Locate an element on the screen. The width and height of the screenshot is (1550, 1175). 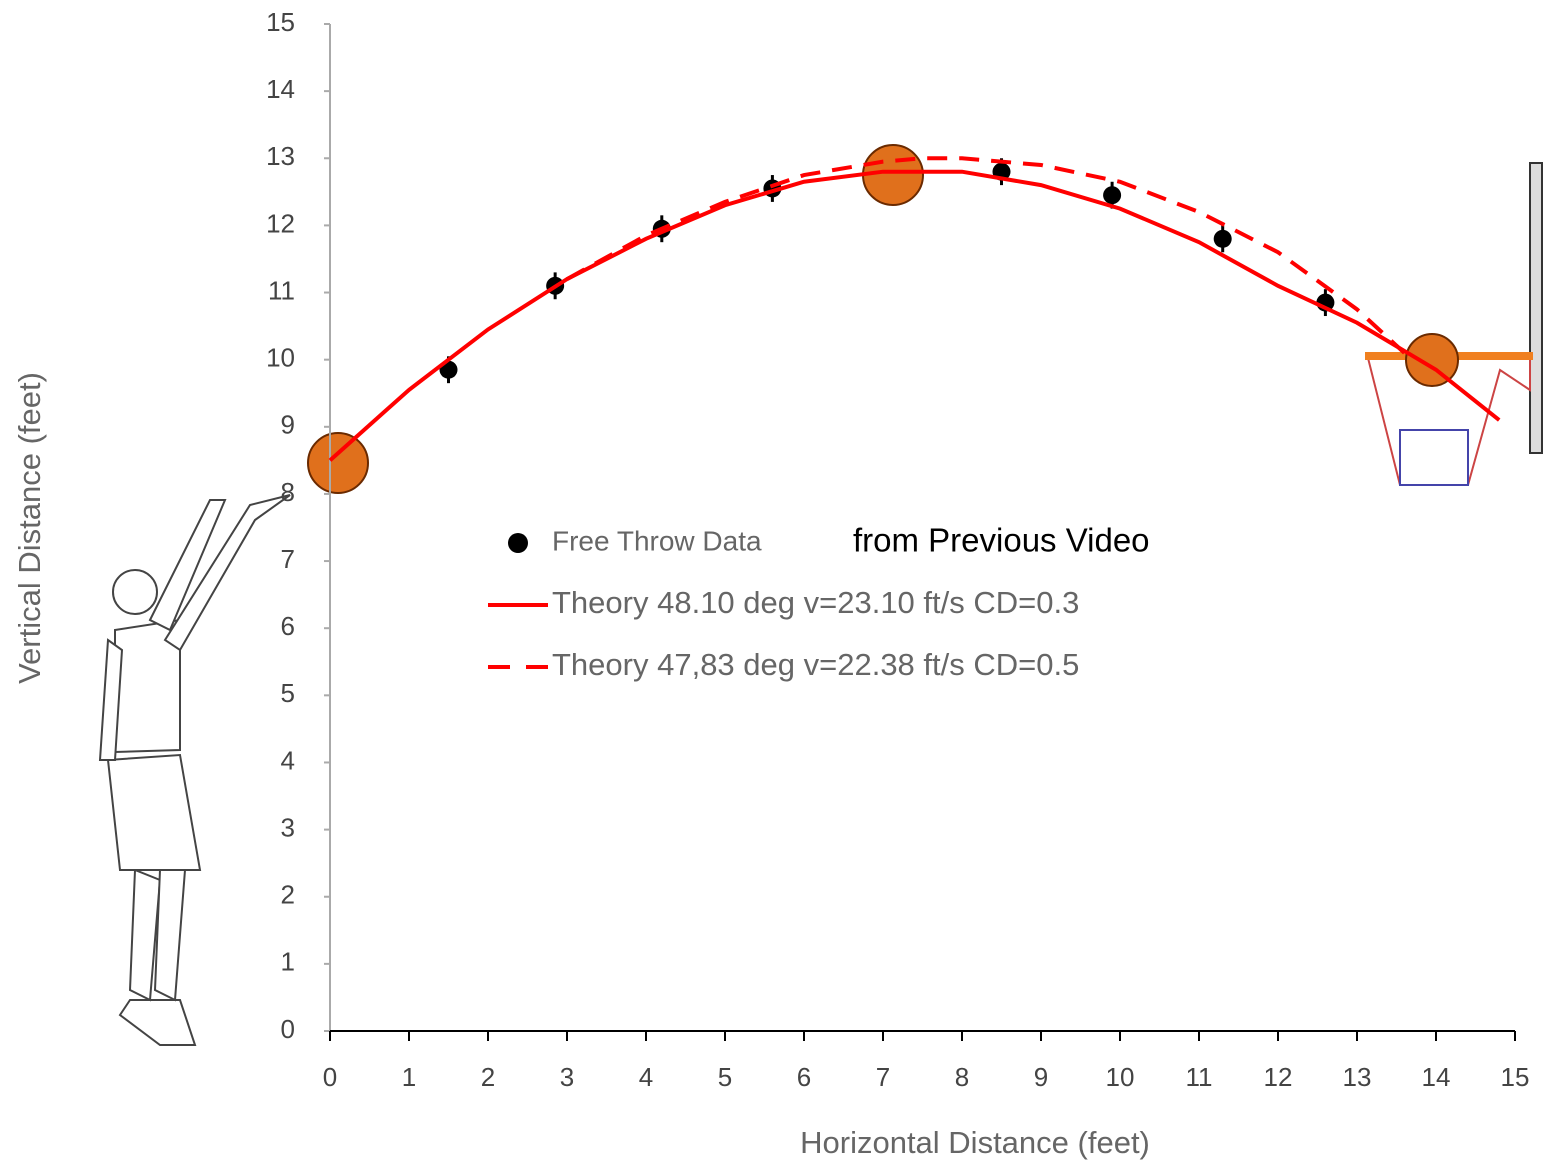
x-axis-label: Horizontal Distance (feet) is located at coordinates (975, 1142).